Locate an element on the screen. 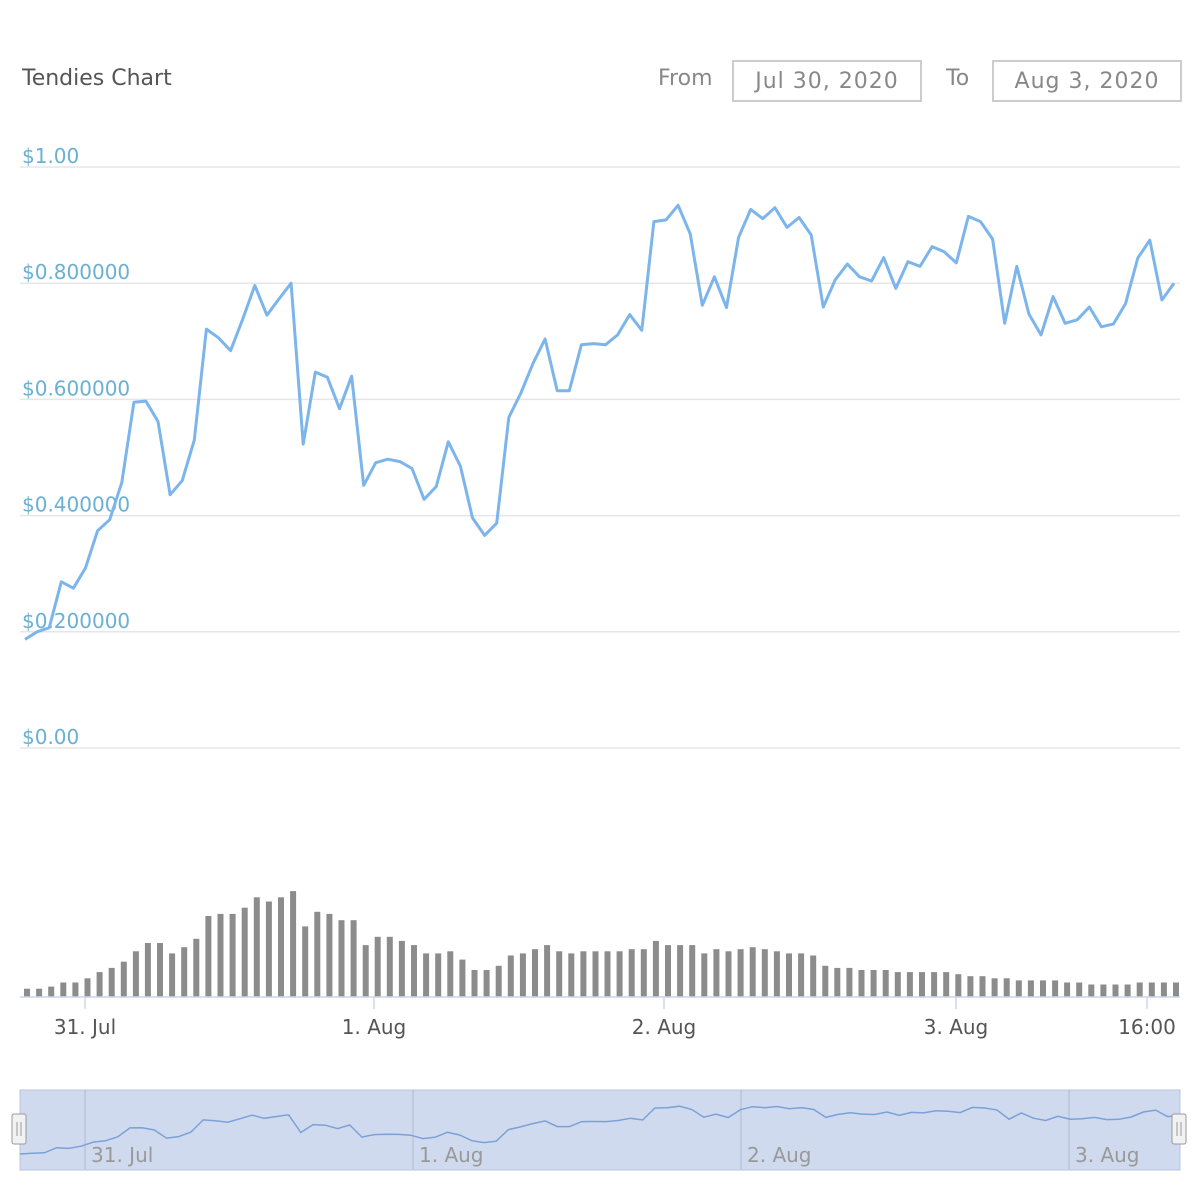 The image size is (1200, 1200). y-tick-label: $0.400000 is located at coordinates (76, 505).